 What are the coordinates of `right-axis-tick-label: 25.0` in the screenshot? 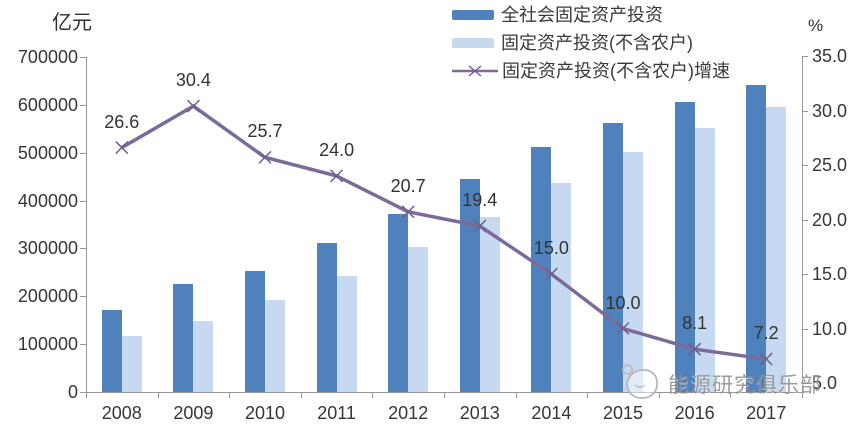 It's located at (830, 165).